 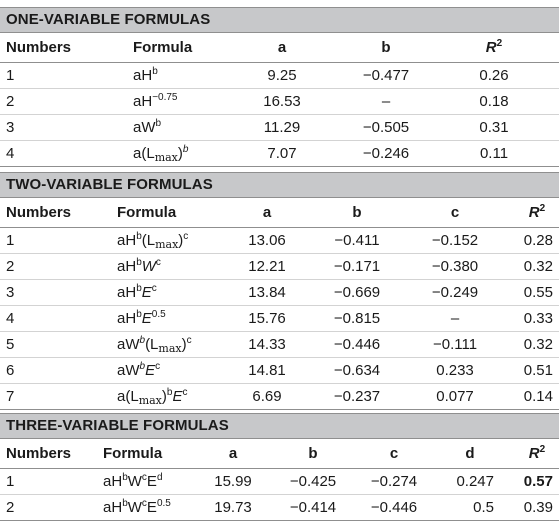 I want to click on row-number: 5, so click(x=10, y=344).